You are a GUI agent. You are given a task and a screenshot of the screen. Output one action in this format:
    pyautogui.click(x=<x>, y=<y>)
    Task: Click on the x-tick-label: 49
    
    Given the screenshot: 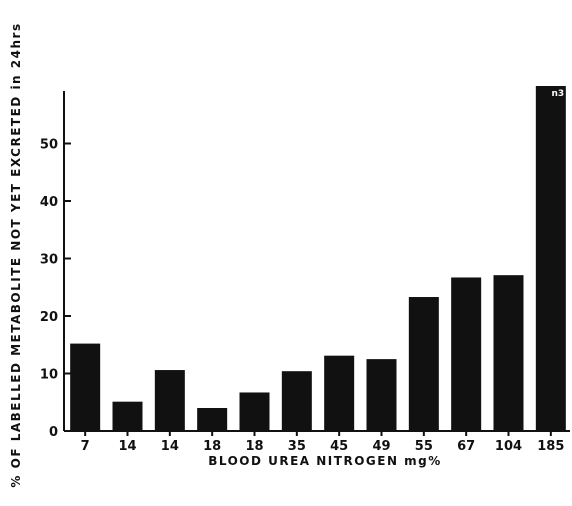 What is the action you would take?
    pyautogui.click(x=381, y=446)
    